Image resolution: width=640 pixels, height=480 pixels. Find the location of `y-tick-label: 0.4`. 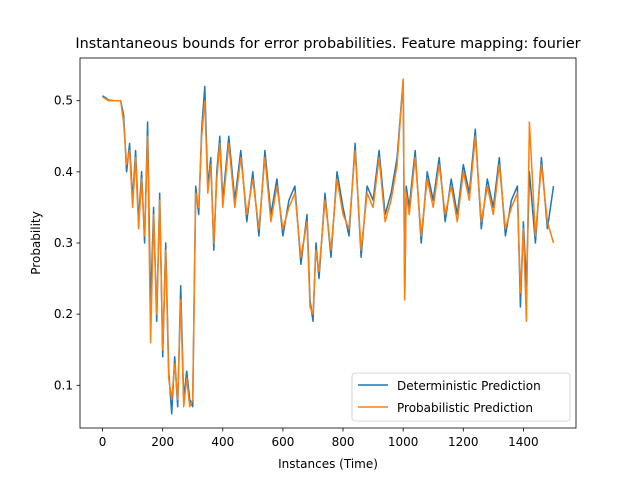

y-tick-label: 0.4 is located at coordinates (63, 172).